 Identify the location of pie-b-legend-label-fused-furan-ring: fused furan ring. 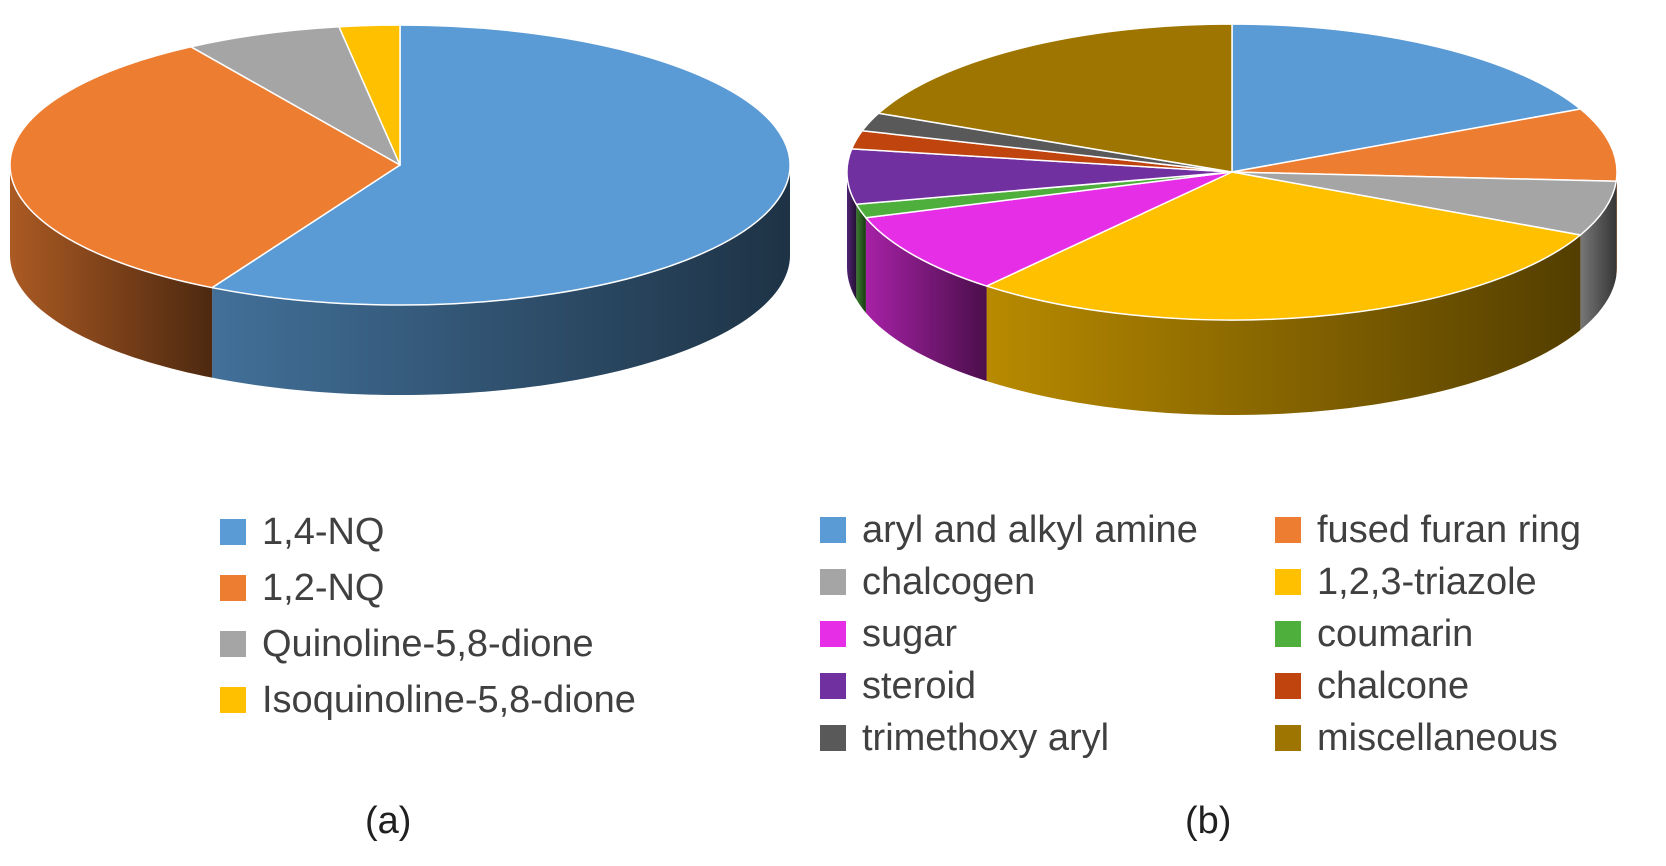
(1449, 530).